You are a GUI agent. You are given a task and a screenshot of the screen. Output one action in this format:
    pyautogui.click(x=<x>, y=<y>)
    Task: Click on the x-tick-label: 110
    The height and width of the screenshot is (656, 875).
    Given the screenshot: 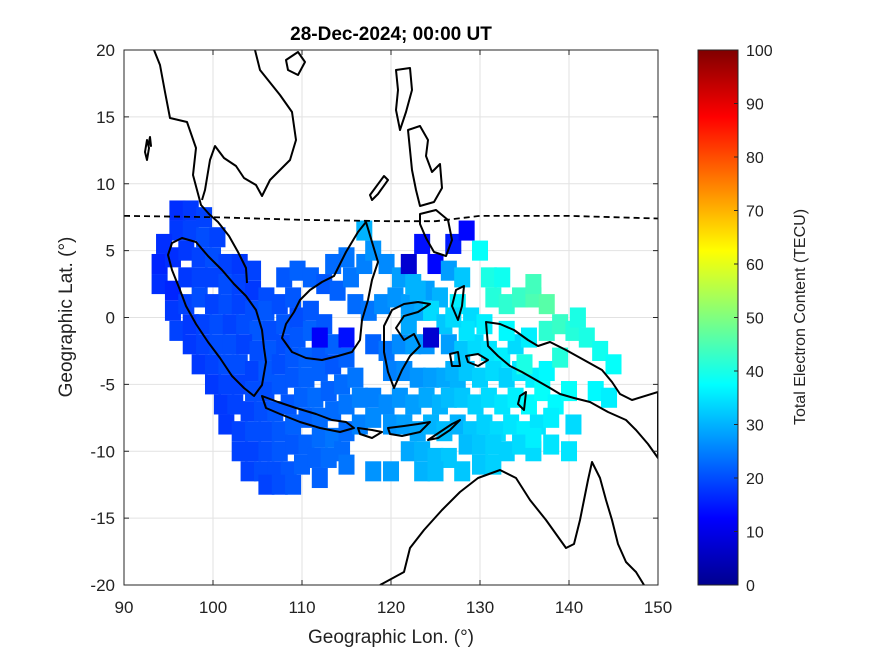 What is the action you would take?
    pyautogui.click(x=301, y=607)
    